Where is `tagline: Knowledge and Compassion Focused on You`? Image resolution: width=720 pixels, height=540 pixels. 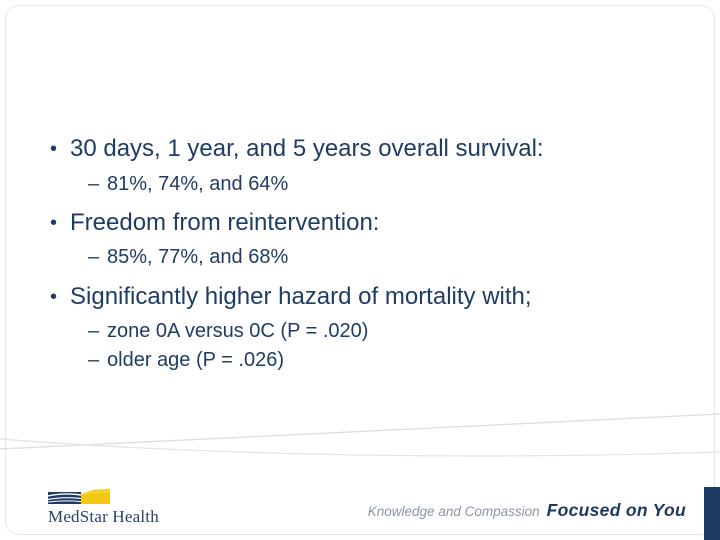
tagline: Knowledge and Compassion Focused on You is located at coordinates (527, 510).